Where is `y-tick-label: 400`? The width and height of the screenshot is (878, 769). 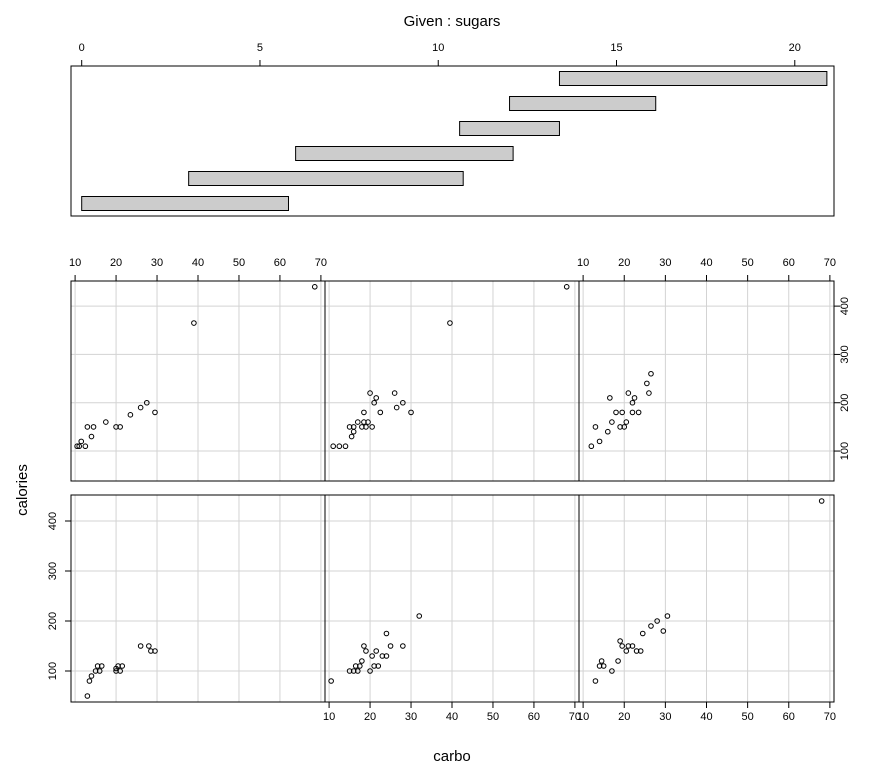
y-tick-label: 400 is located at coordinates (845, 306).